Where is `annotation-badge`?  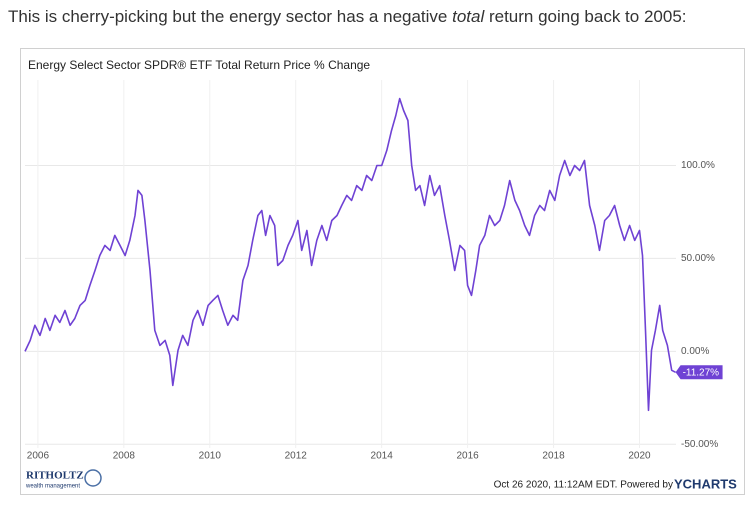
annotation-badge is located at coordinates (699, 372).